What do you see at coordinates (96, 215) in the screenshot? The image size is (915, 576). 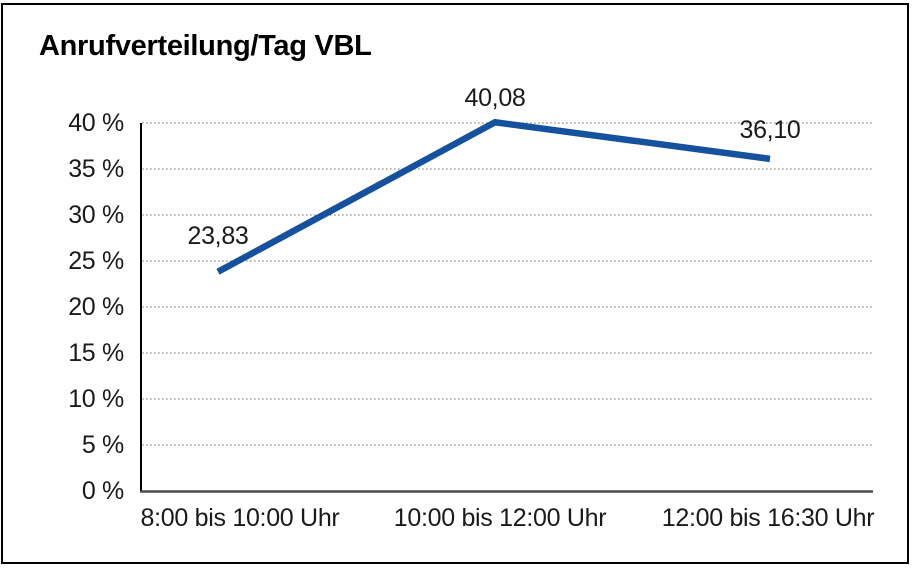 I see `y-axis-tick-label: 30 %` at bounding box center [96, 215].